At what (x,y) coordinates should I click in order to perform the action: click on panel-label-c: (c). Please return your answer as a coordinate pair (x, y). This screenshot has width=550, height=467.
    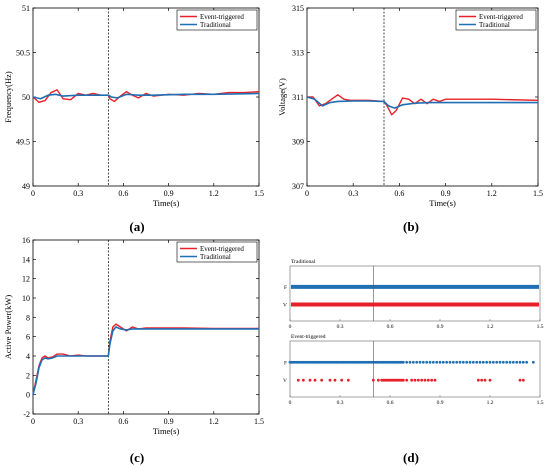
    Looking at the image, I should click on (137, 457).